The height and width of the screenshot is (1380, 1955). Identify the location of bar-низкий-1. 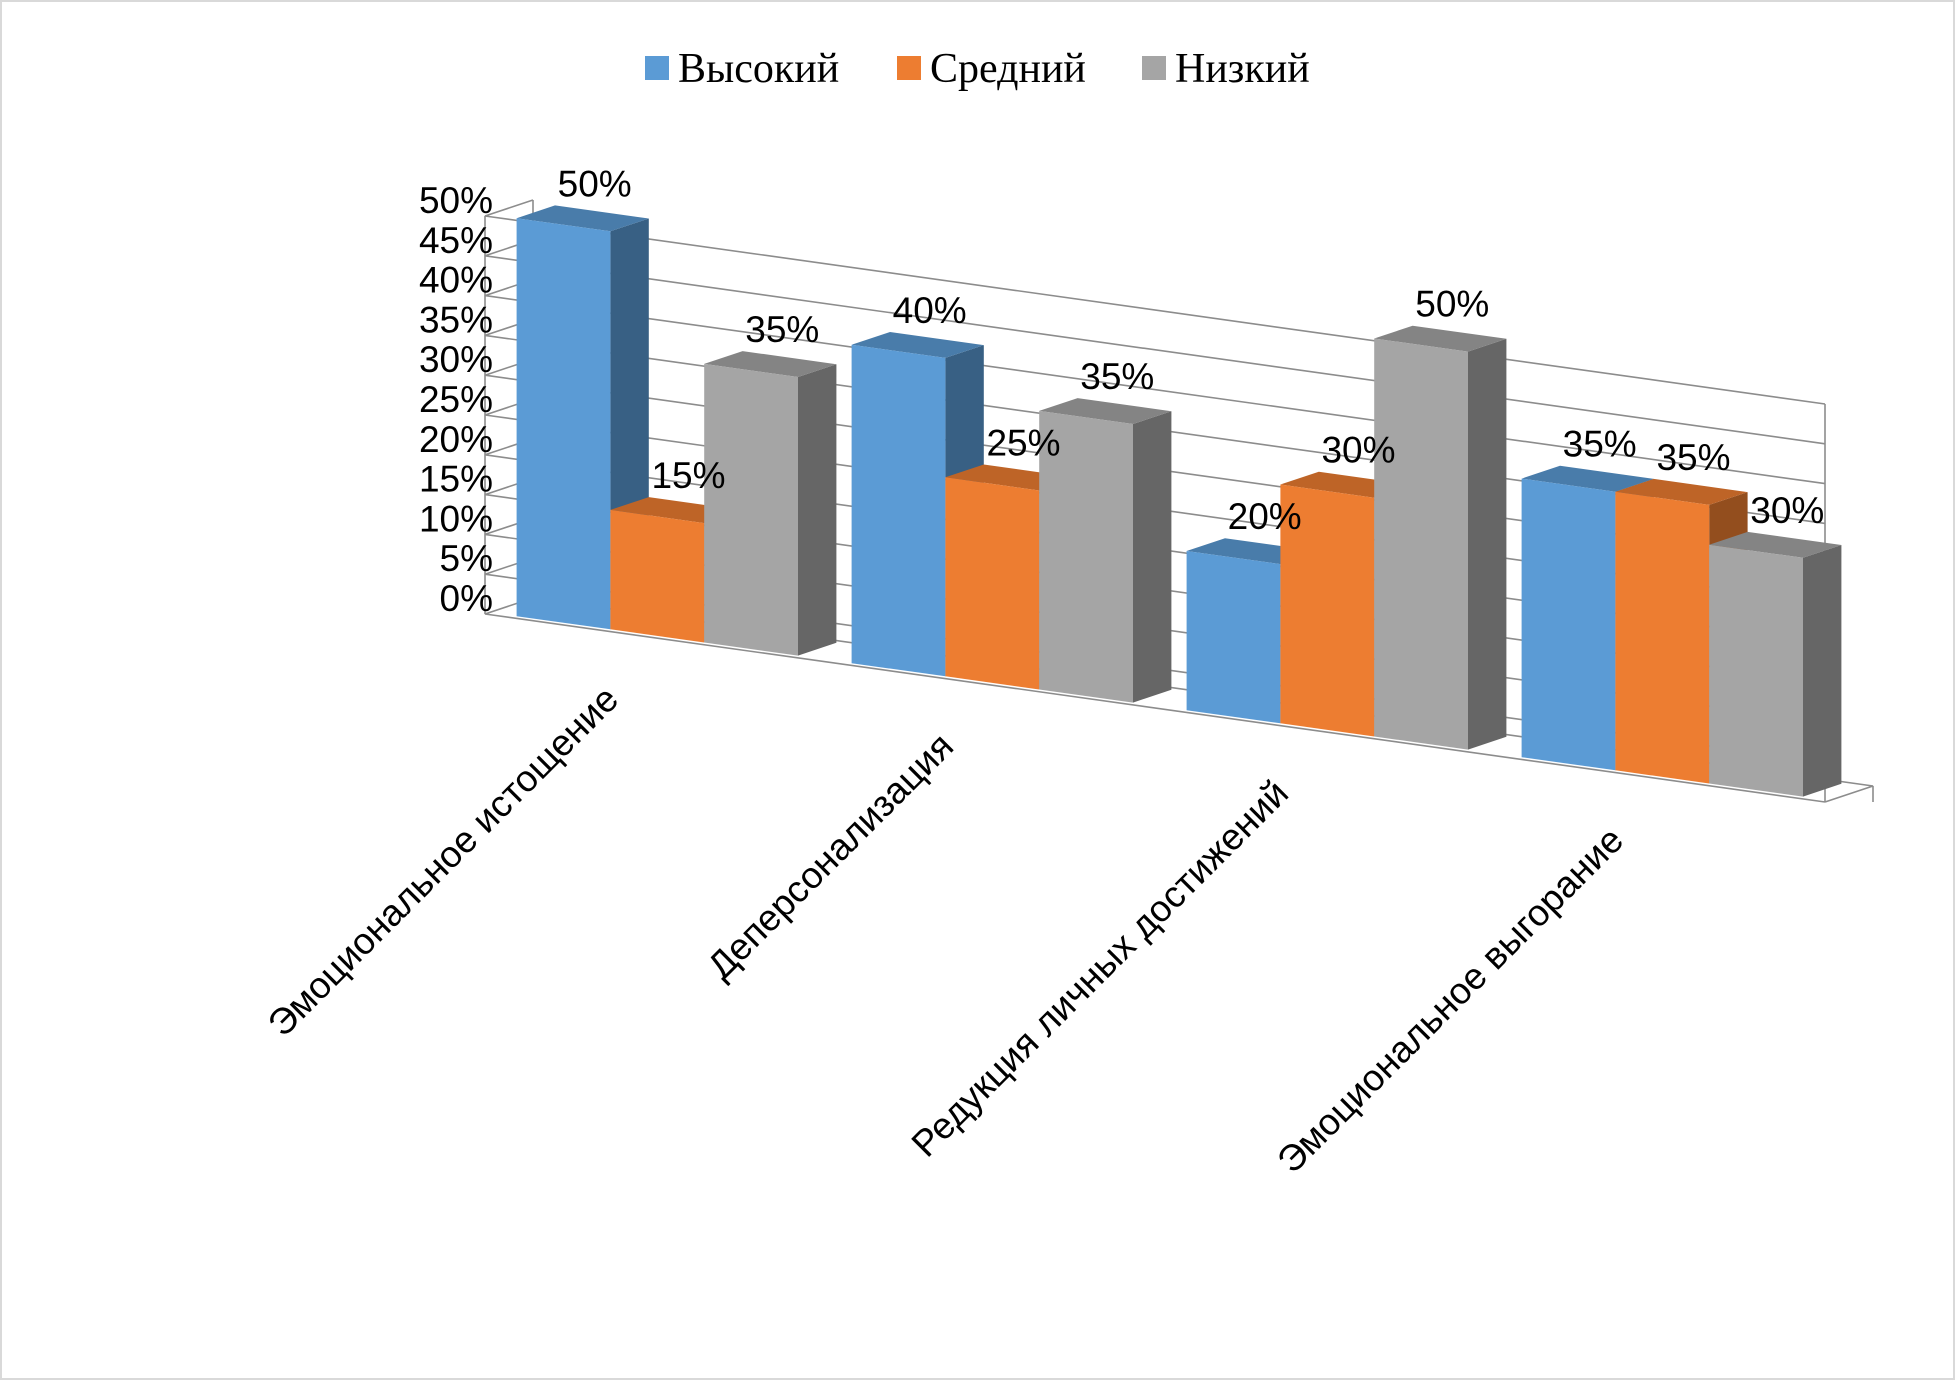
(770, 503).